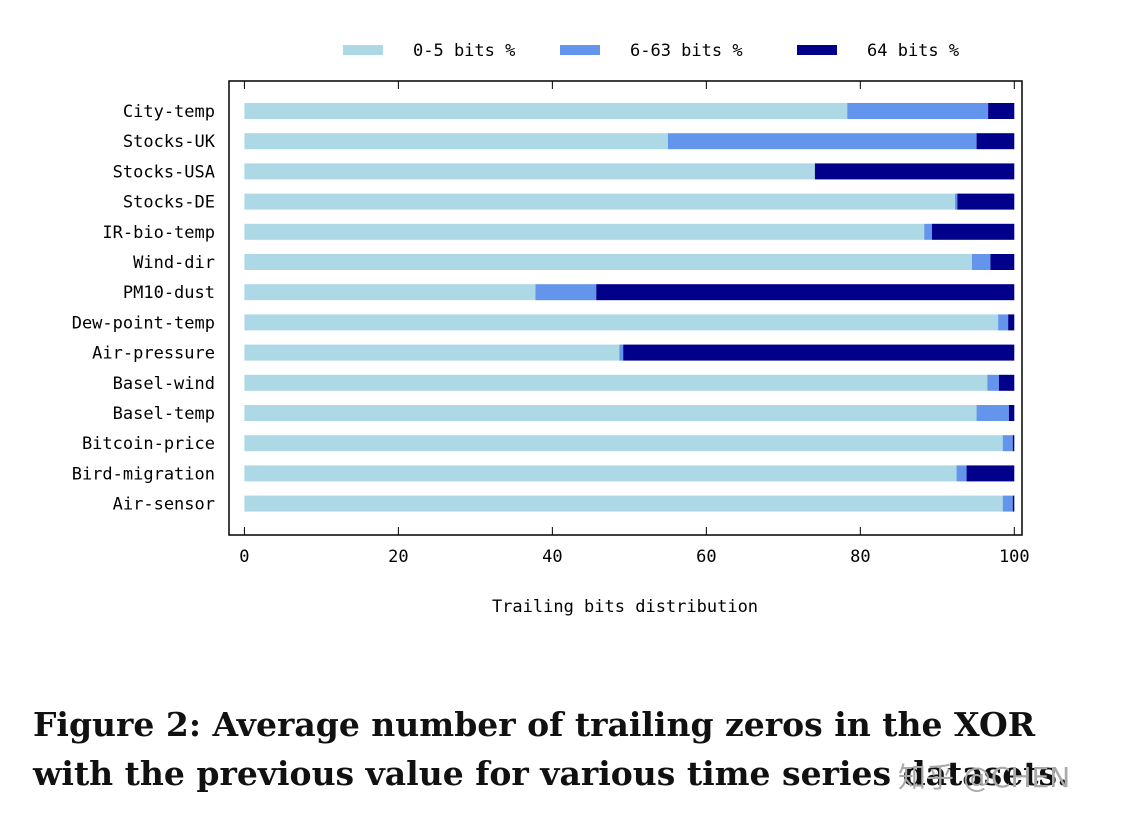  I want to click on x-tick-label: 20, so click(398, 557).